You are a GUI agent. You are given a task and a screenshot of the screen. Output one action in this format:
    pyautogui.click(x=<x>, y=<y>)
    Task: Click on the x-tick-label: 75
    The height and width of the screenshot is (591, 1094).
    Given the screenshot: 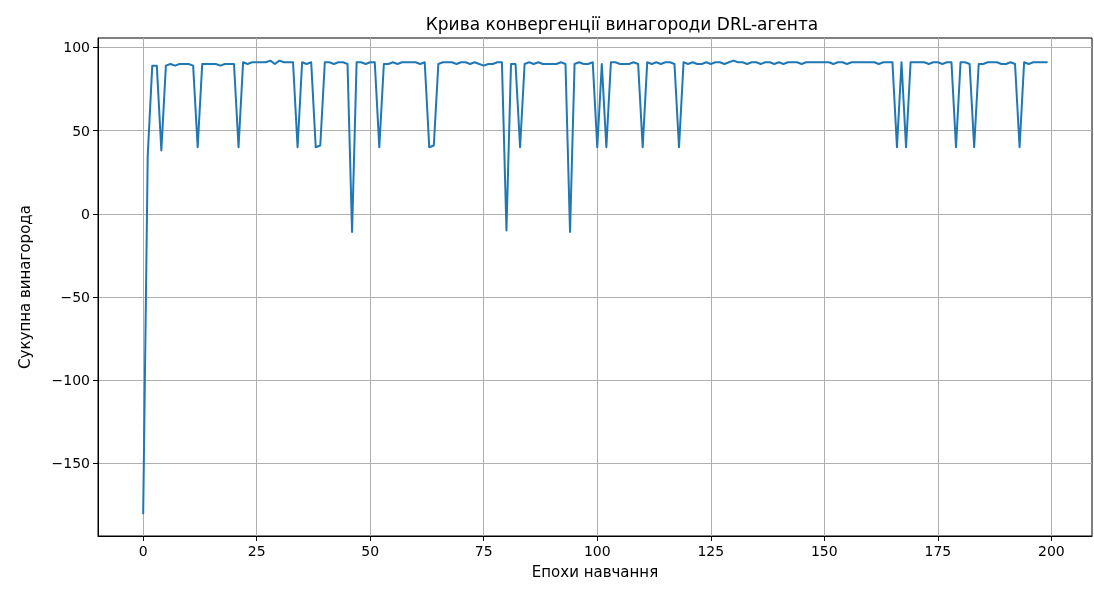 What is the action you would take?
    pyautogui.click(x=483, y=551)
    